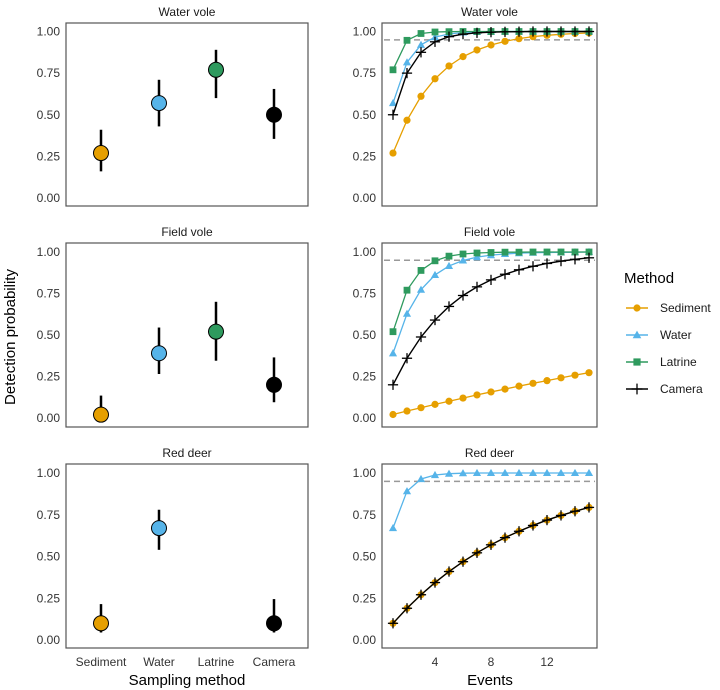  I want to click on right-ytick-label: 0.25, so click(365, 377).